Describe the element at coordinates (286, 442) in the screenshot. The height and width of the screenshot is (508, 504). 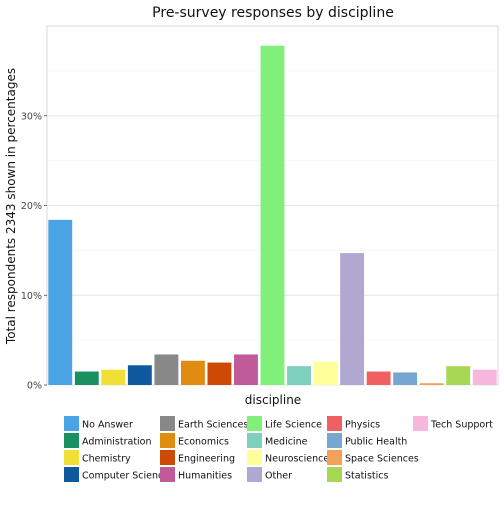
I see `legend-label: Medicine` at that location.